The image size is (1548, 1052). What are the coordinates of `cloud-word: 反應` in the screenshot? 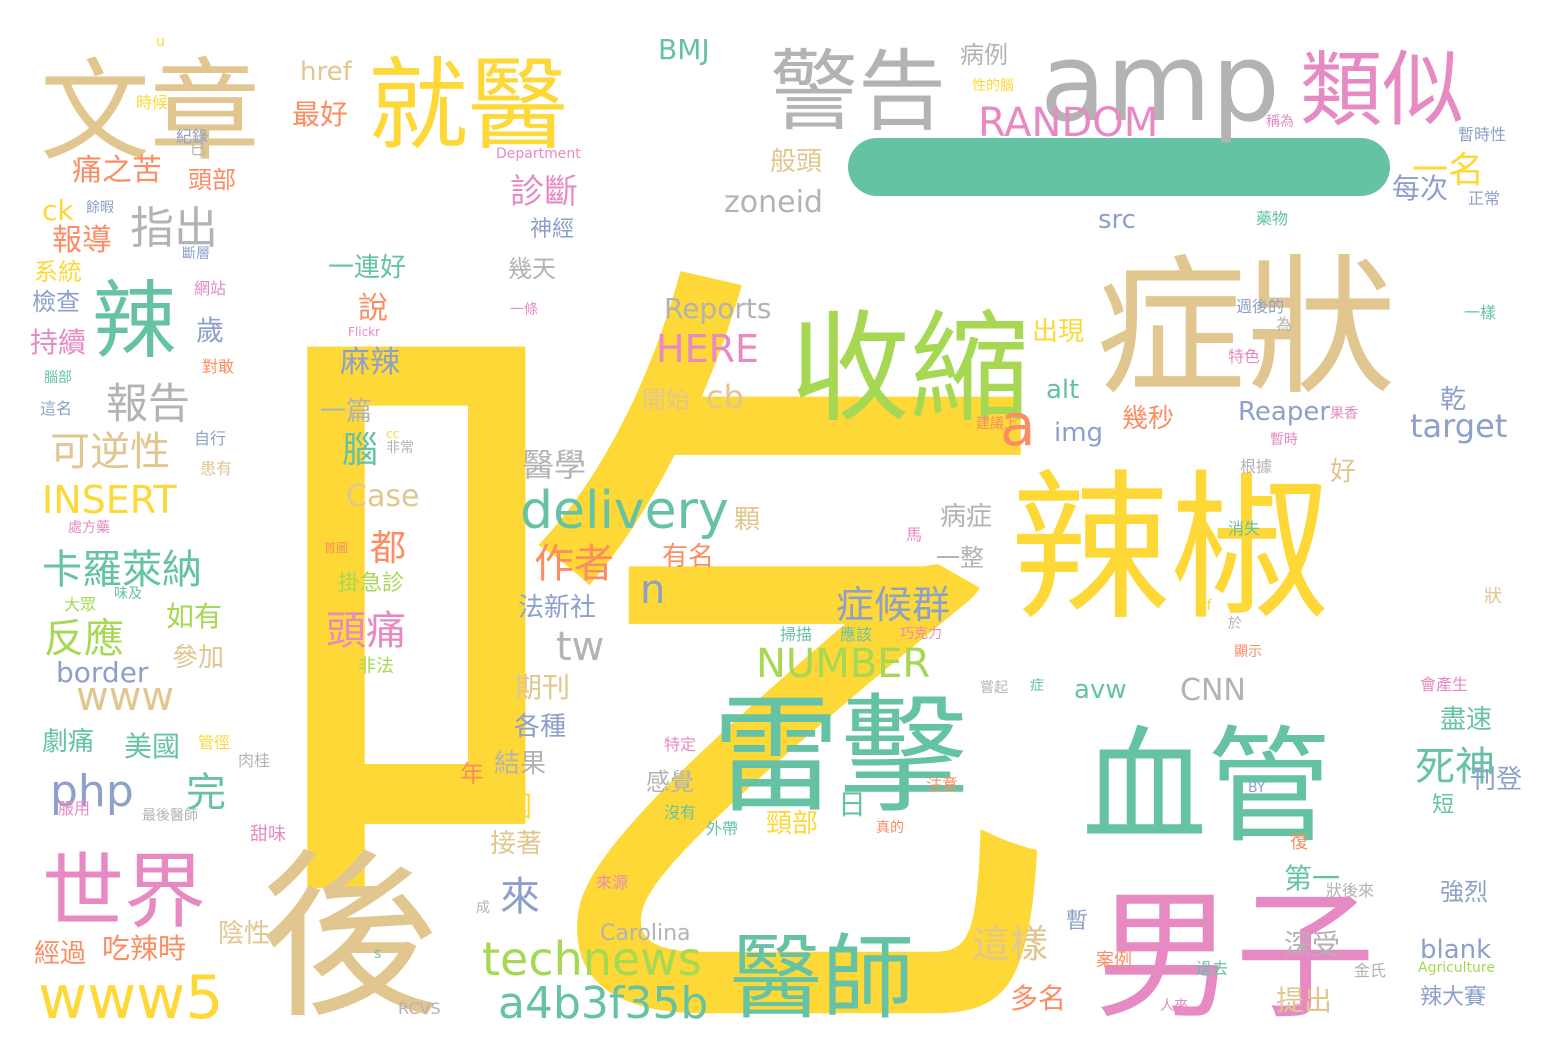 It's located at (84, 639).